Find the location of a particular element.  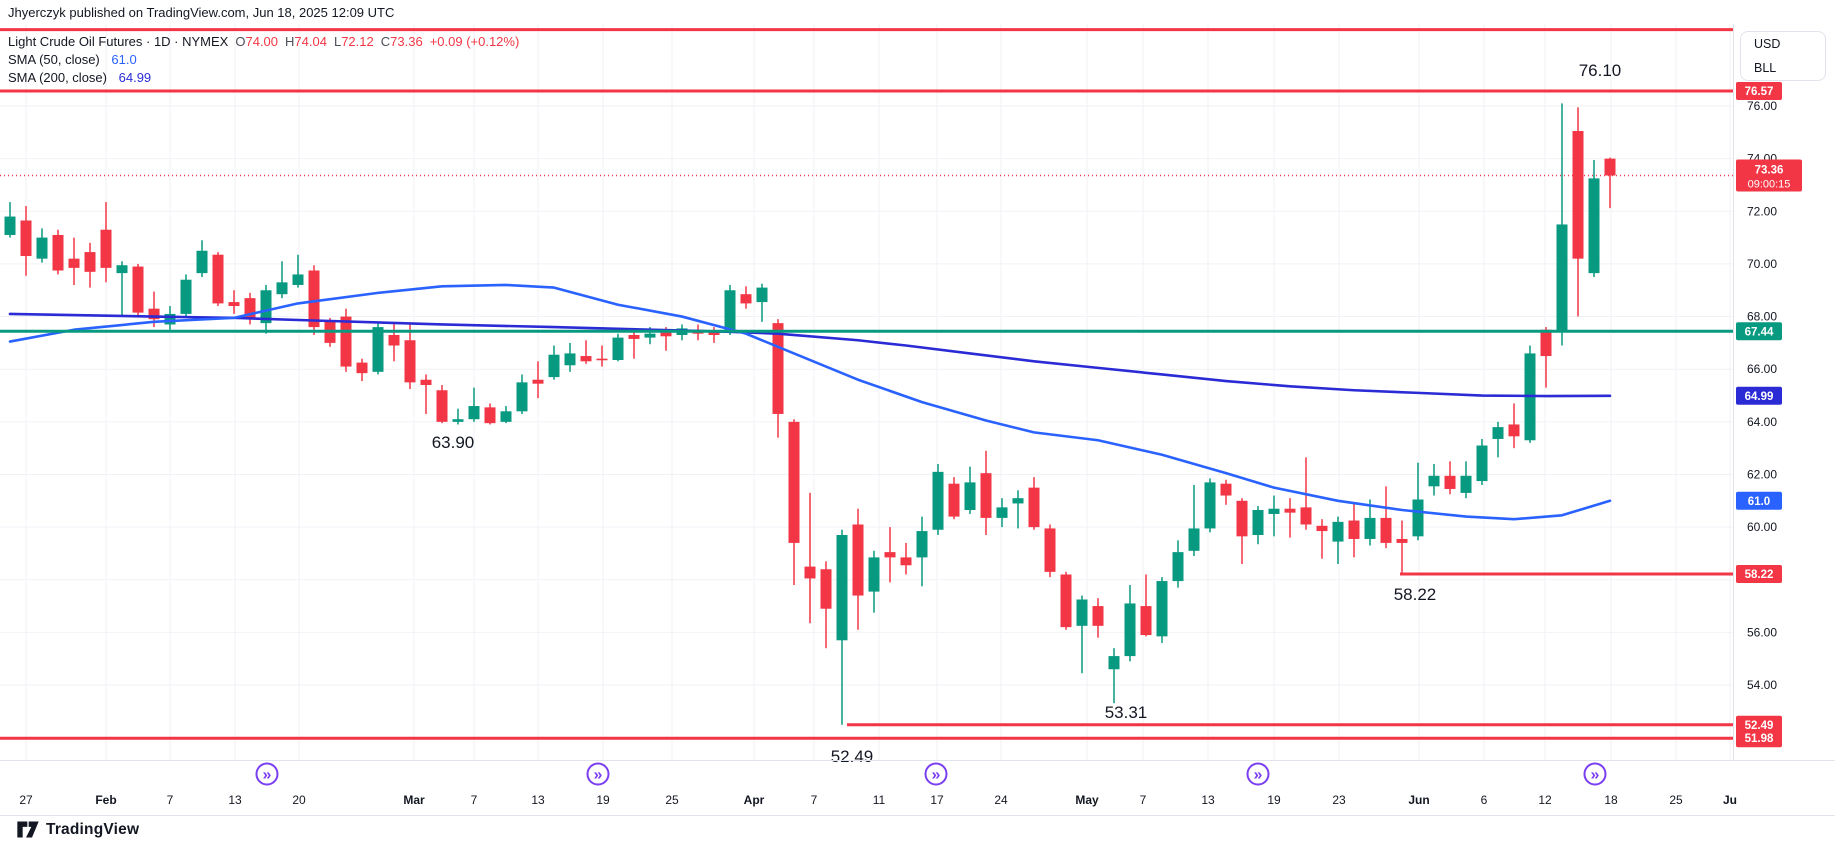

x-tick-label: May is located at coordinates (1087, 800).